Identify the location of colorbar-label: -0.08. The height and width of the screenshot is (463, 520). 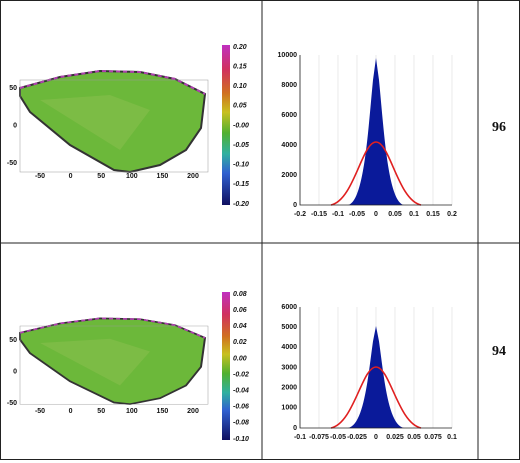
(241, 423).